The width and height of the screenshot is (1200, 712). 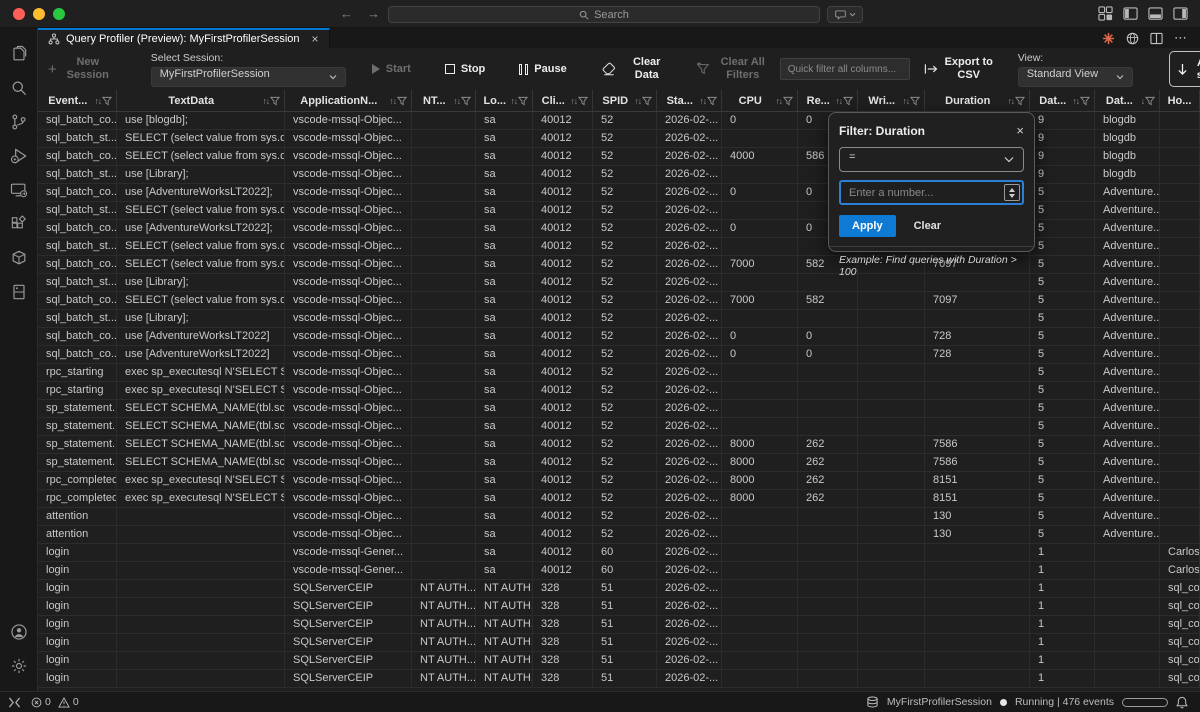 What do you see at coordinates (1012, 192) in the screenshot?
I see `number-stepper` at bounding box center [1012, 192].